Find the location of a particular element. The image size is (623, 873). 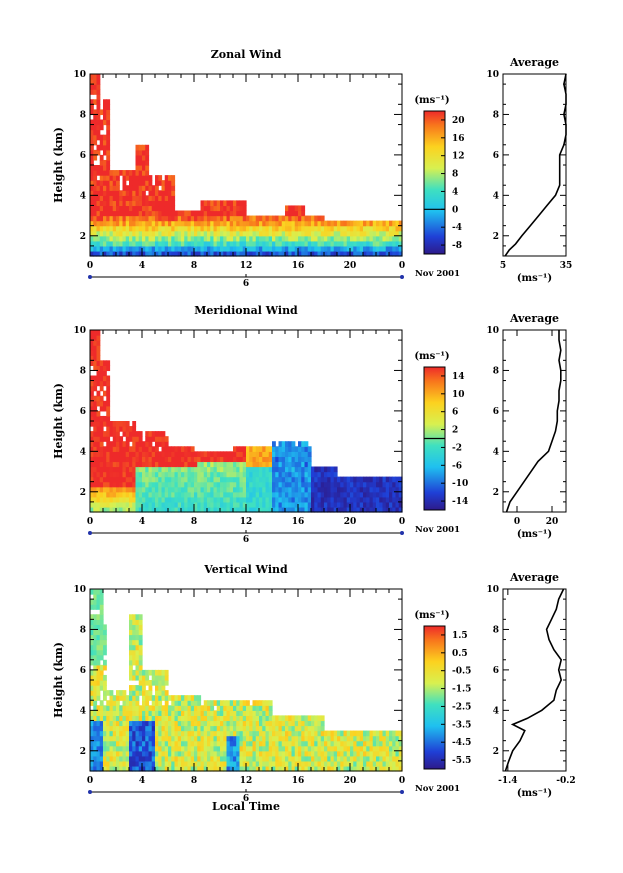

zonal-average-xtick-label: 35 is located at coordinates (566, 266).